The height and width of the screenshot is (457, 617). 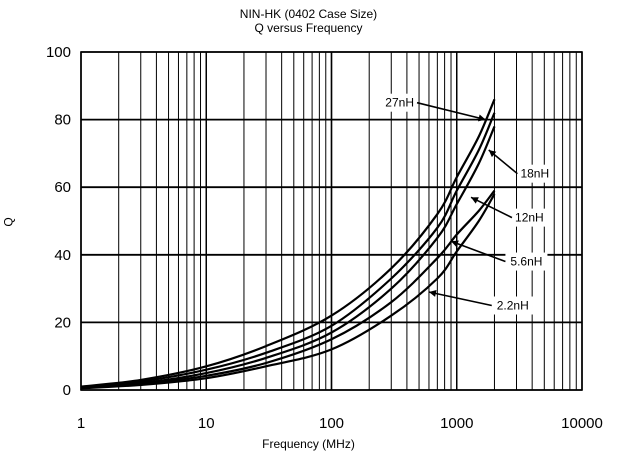 What do you see at coordinates (582, 423) in the screenshot?
I see `x-tick-label: 10000` at bounding box center [582, 423].